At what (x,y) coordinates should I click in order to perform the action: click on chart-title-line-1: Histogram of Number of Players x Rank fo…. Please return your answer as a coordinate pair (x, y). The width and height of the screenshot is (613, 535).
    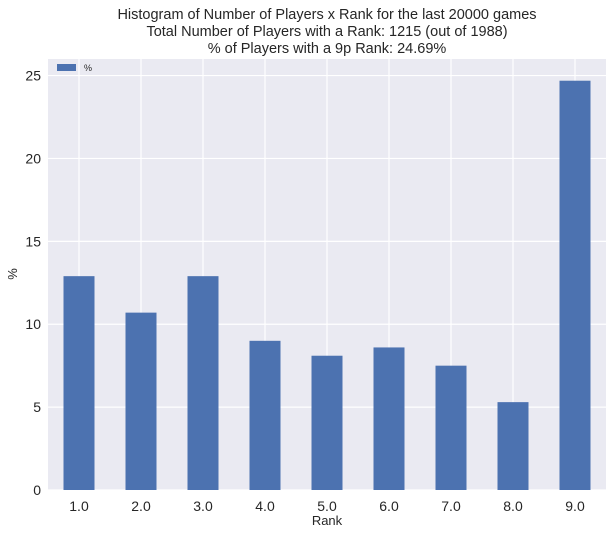
    Looking at the image, I should click on (326, 15).